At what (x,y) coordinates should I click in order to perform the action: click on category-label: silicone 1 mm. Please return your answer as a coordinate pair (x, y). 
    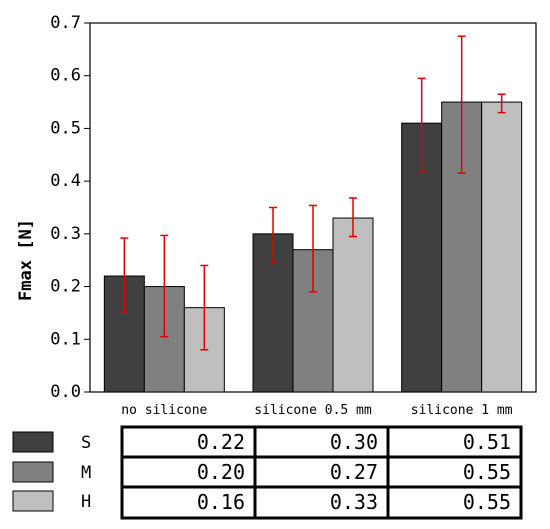
    Looking at the image, I should click on (462, 410).